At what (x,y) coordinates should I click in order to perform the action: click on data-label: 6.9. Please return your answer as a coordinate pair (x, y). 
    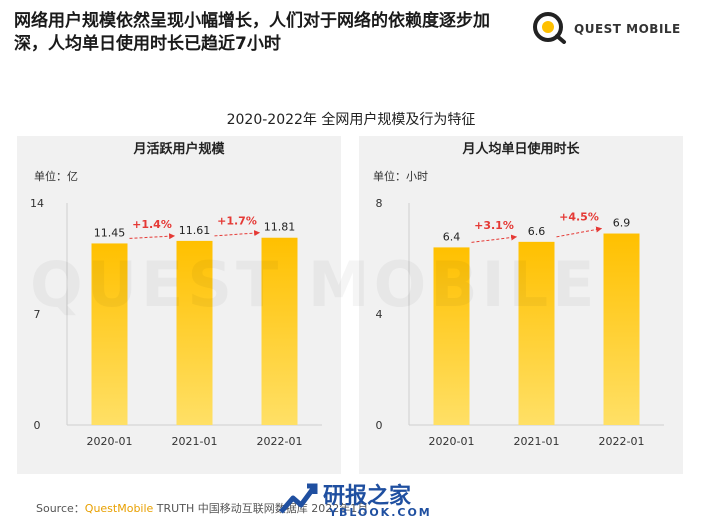
    Looking at the image, I should click on (622, 223).